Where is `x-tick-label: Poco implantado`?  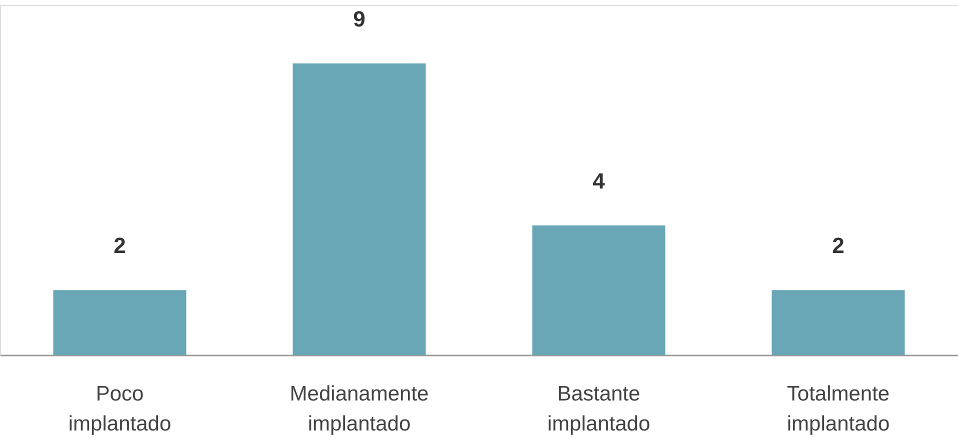
x-tick-label: Poco implantado is located at coordinates (120, 409).